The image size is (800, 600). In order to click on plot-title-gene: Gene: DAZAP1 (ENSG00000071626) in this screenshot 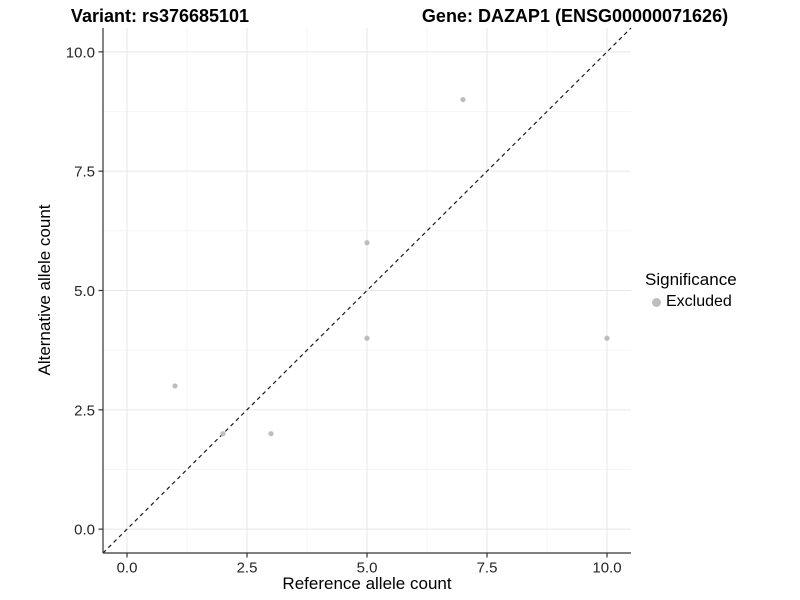, I will do `click(575, 16)`.